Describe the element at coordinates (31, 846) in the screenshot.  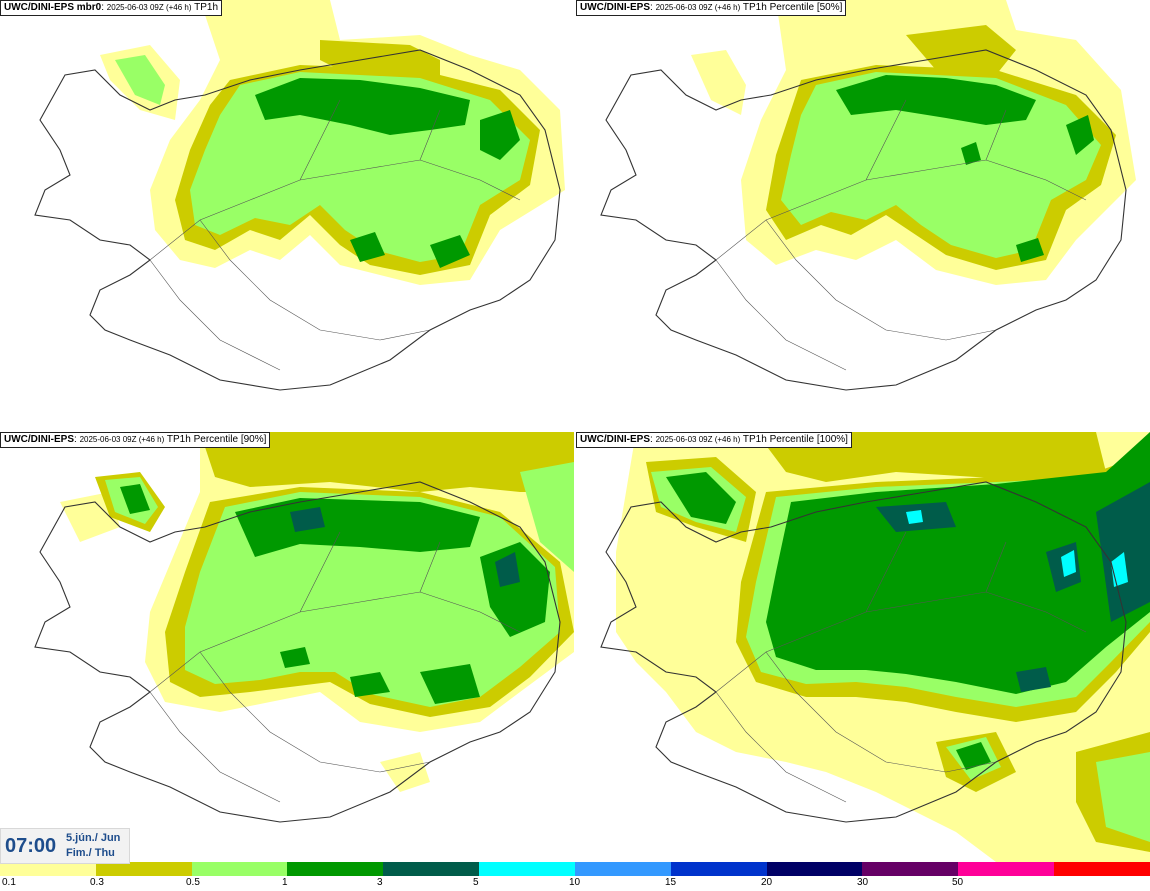
I see `valid-time: 07:00` at that location.